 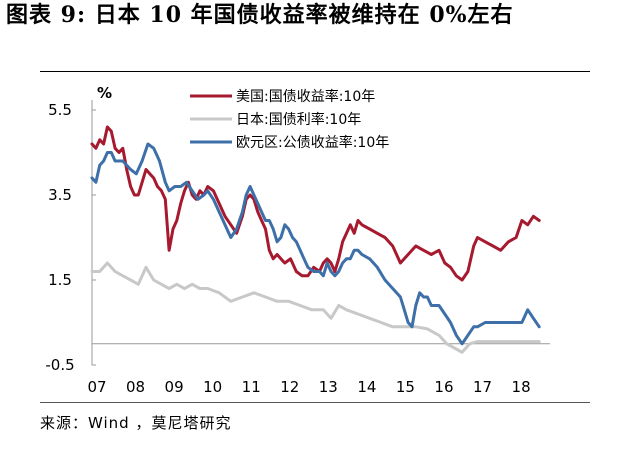 What do you see at coordinates (60, 195) in the screenshot?
I see `y-tick-label: 3.5` at bounding box center [60, 195].